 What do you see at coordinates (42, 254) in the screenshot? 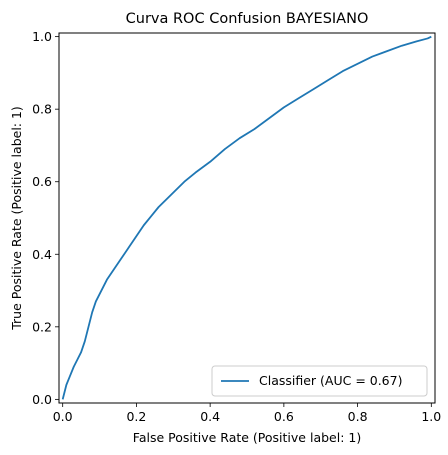
I see `y-tick-label: 0.4` at bounding box center [42, 254].